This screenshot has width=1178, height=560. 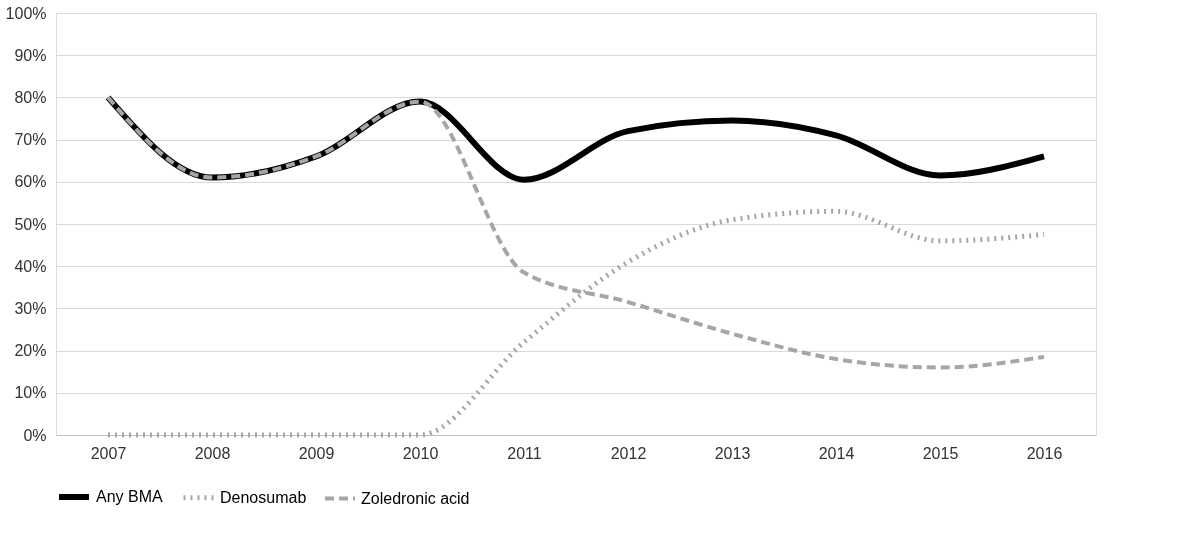 I want to click on y-tick-label: 90%, so click(x=30, y=55).